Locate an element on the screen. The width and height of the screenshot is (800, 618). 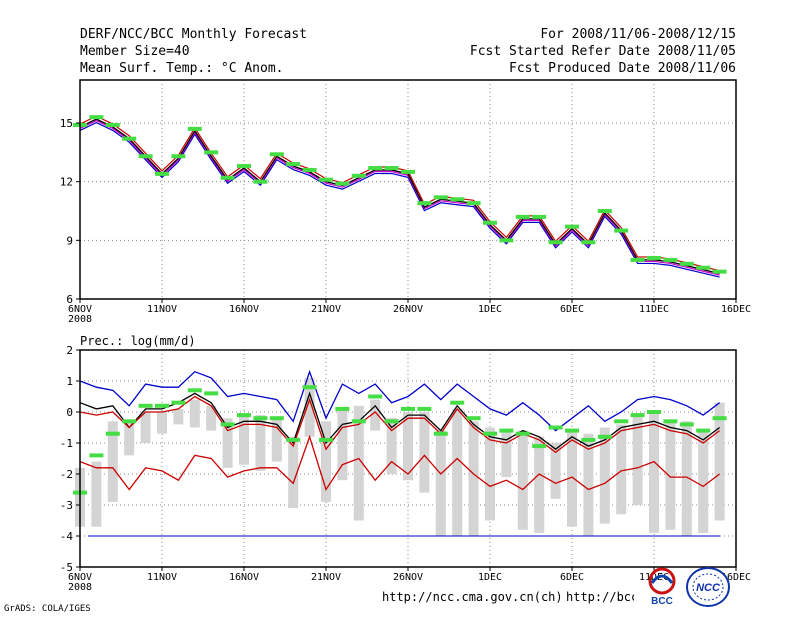
svg-text: NCC is located at coordinates (708, 588).